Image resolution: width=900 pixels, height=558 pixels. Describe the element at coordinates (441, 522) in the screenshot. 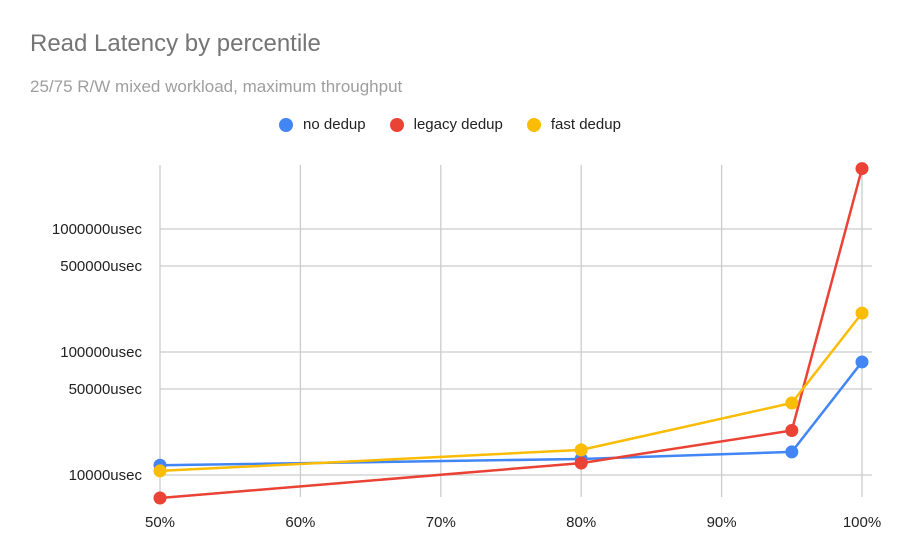

I see `x-tick-label: 70%` at that location.